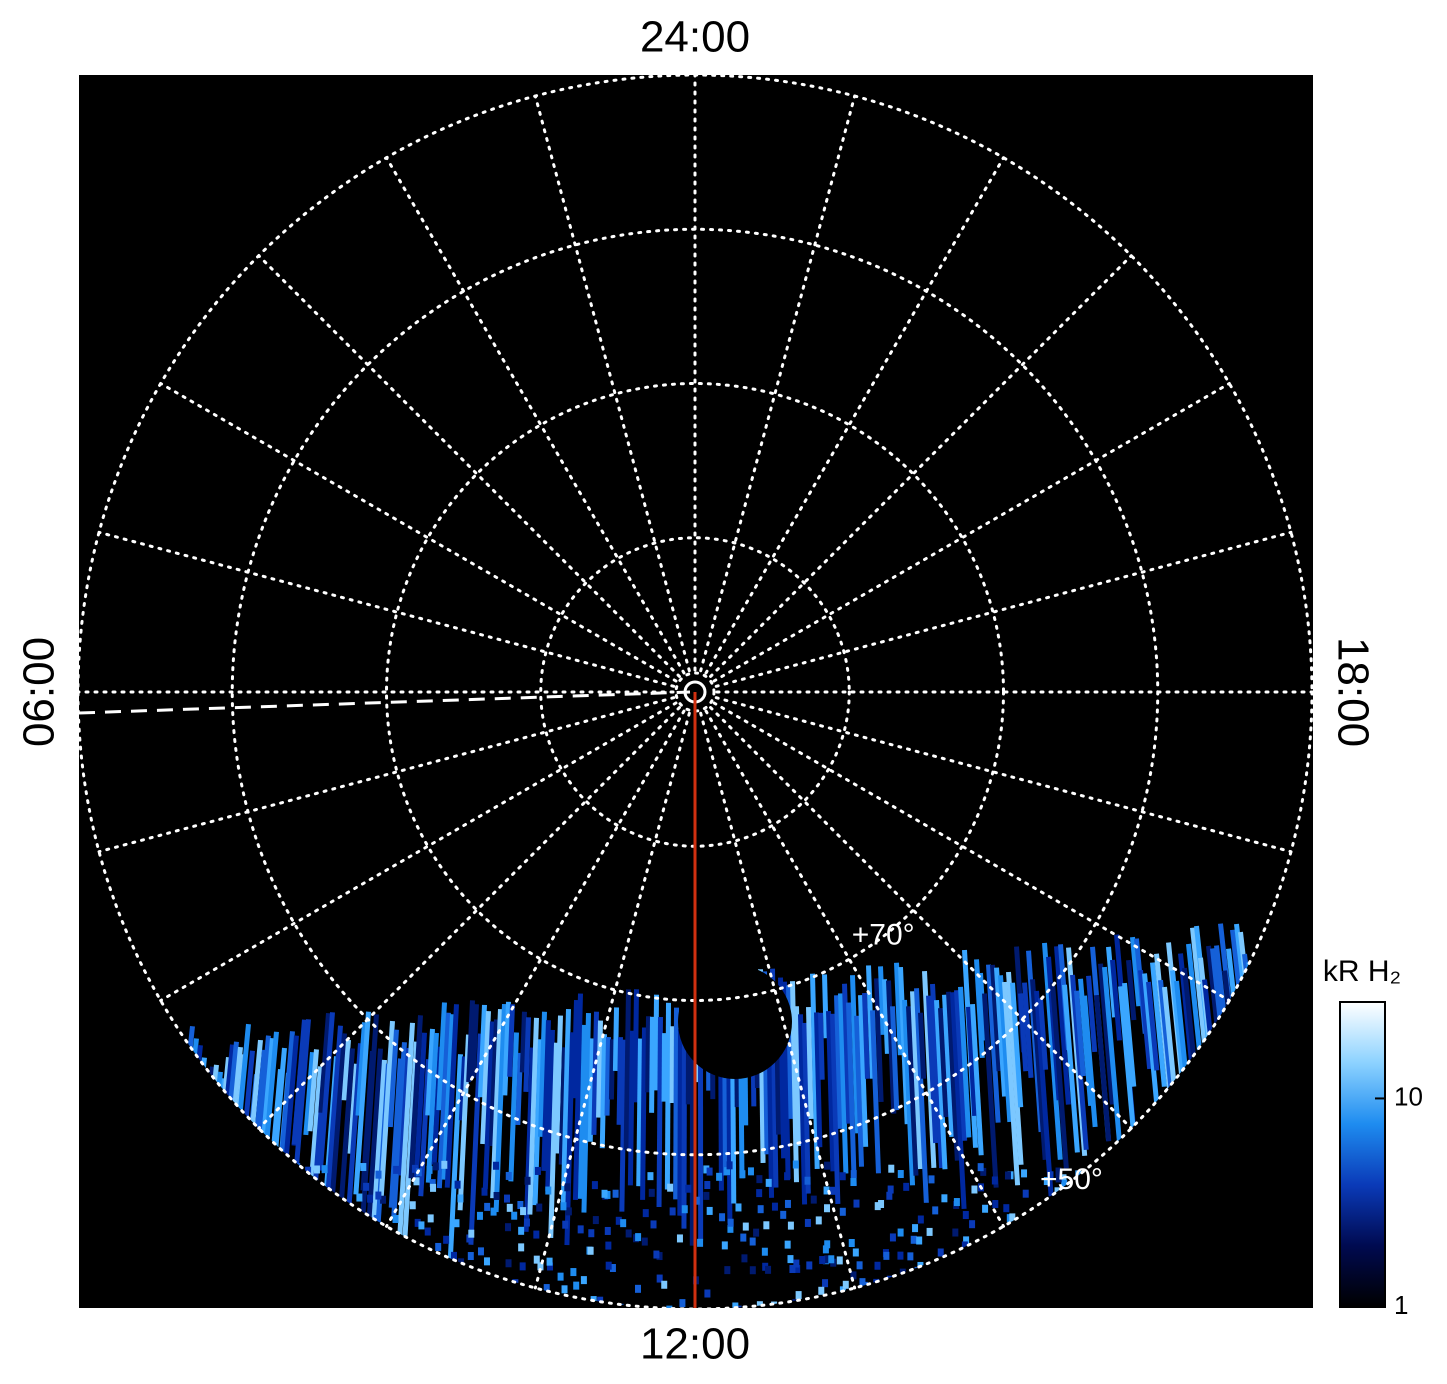  I want to click on time-label: 06:00, so click(39, 692).